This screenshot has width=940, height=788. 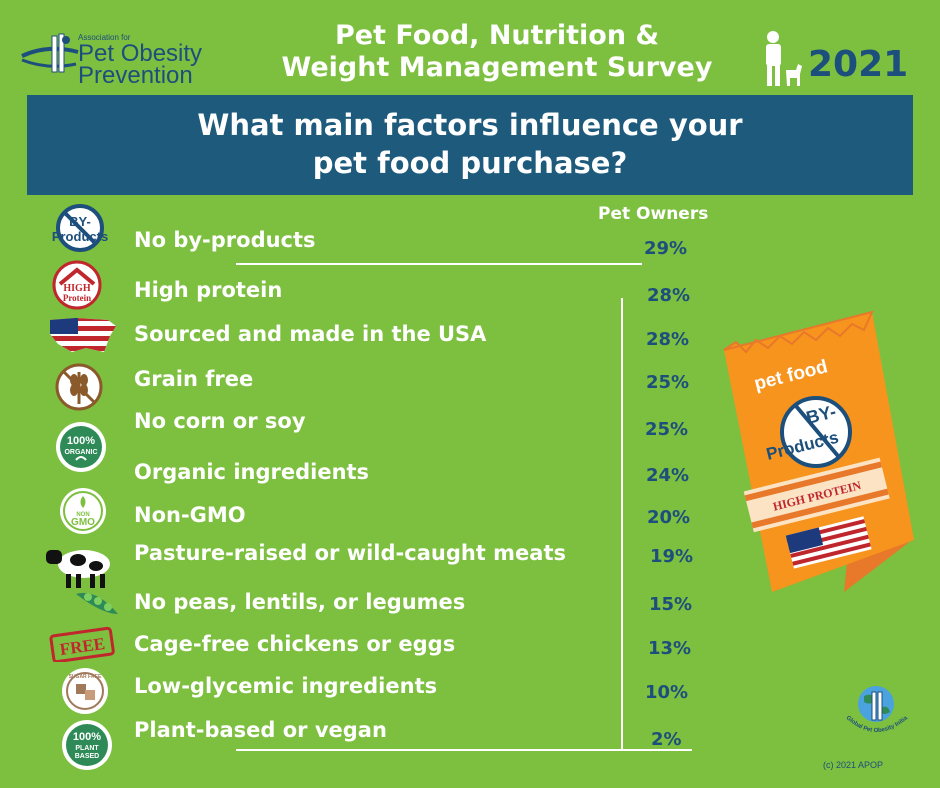 I want to click on row-label: Grain free, so click(x=194, y=379).